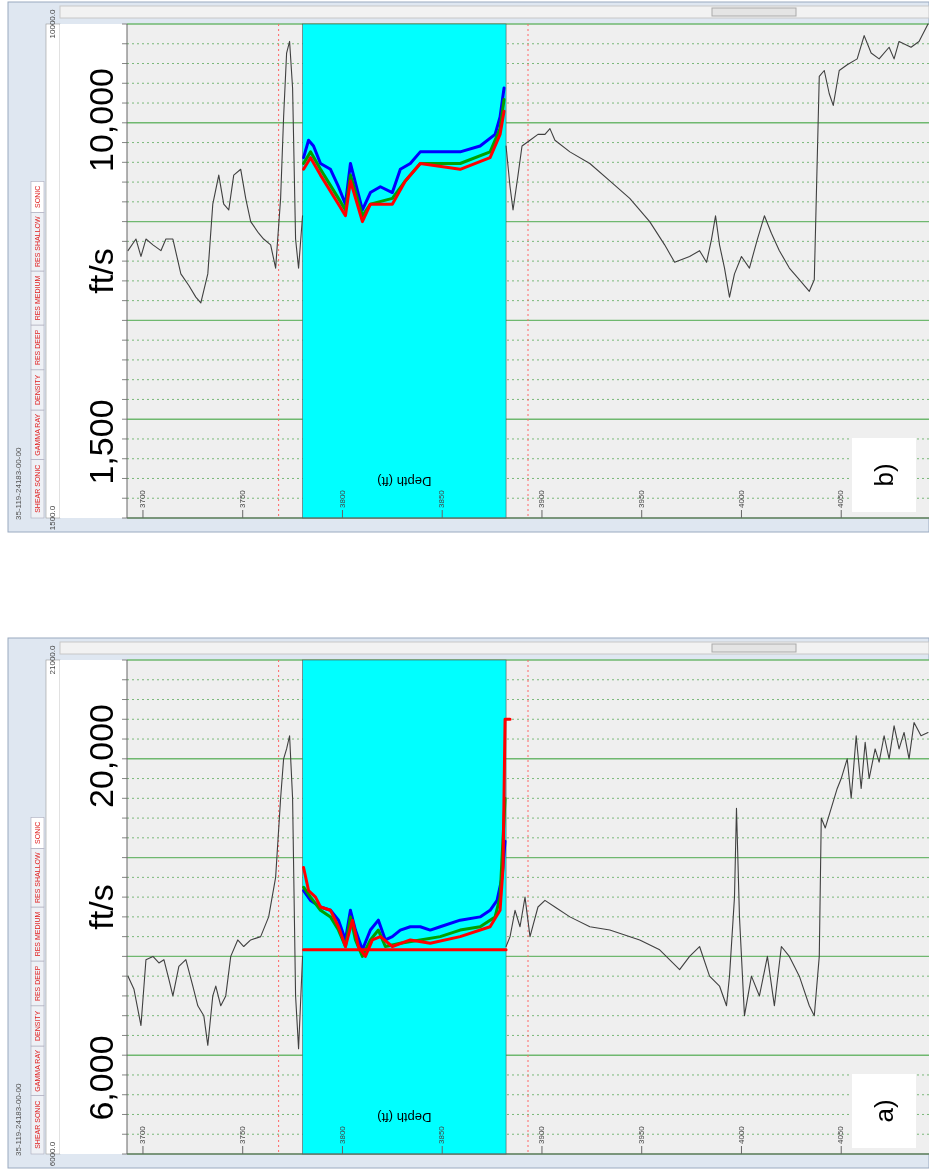 The image size is (929, 1173). What do you see at coordinates (53, 1154) in the screenshot?
I see `y-tick-label: 6000.0` at bounding box center [53, 1154].